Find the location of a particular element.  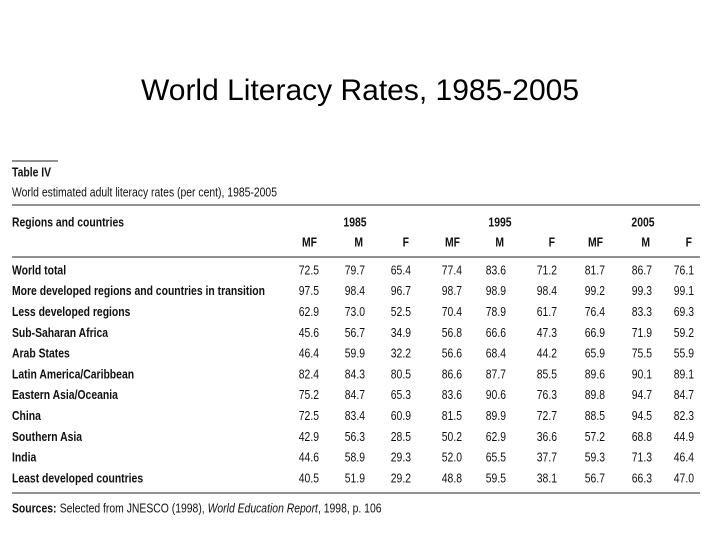

cell: 83.4 is located at coordinates (355, 416).